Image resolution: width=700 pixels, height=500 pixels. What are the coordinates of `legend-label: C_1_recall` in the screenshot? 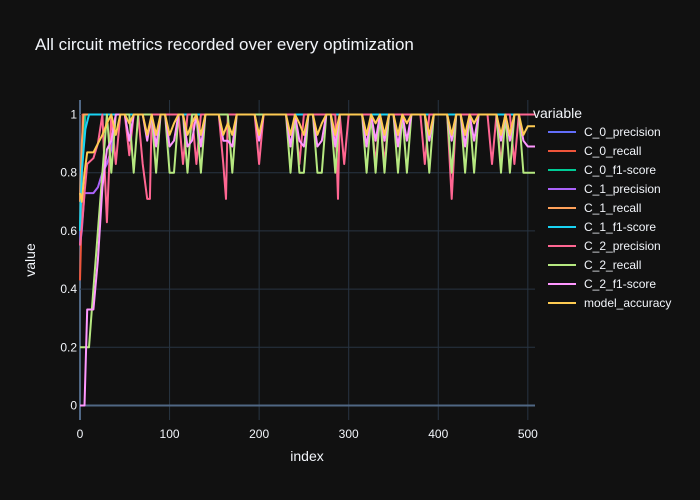 It's located at (612, 208).